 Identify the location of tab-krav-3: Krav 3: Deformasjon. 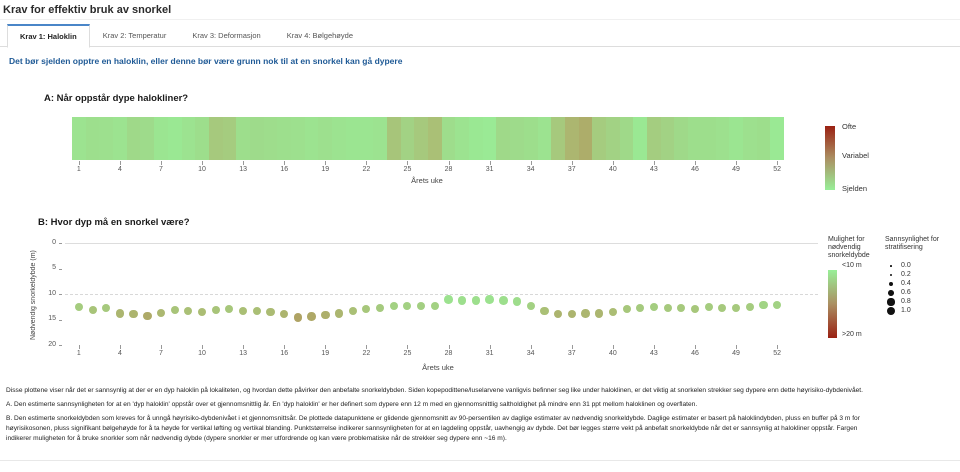
(226, 35).